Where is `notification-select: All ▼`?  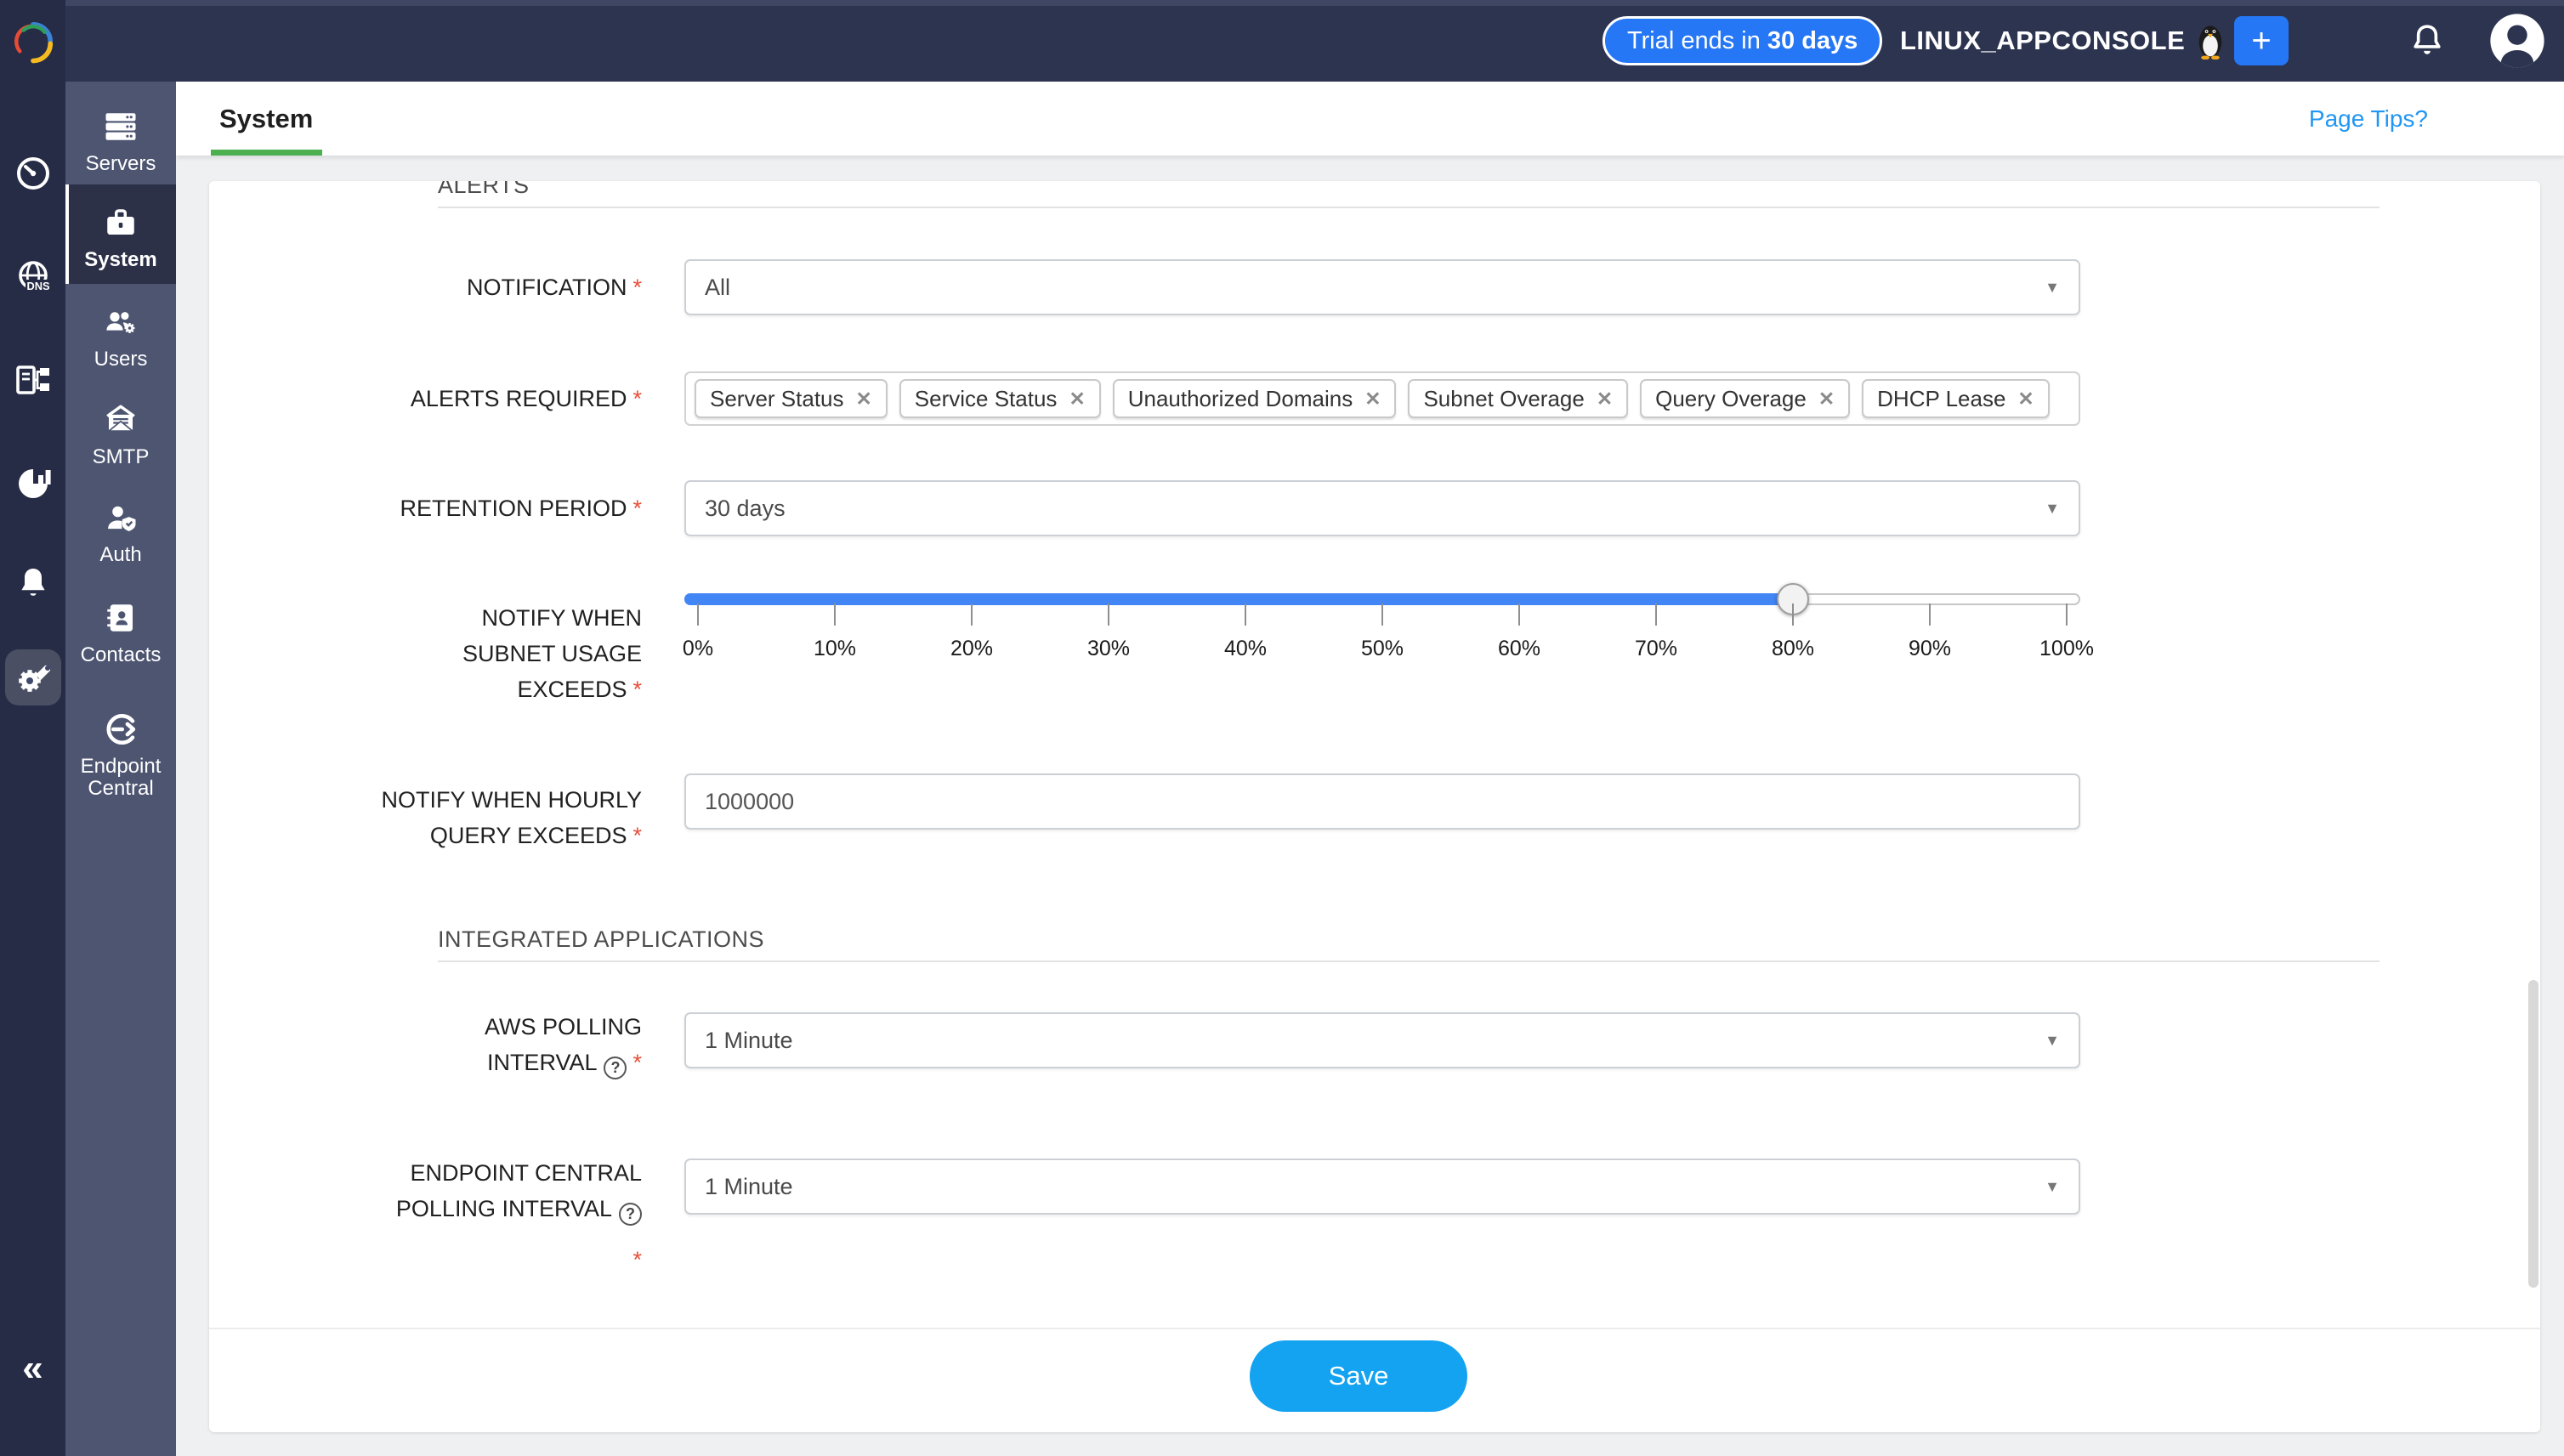 notification-select: All ▼ is located at coordinates (1382, 287).